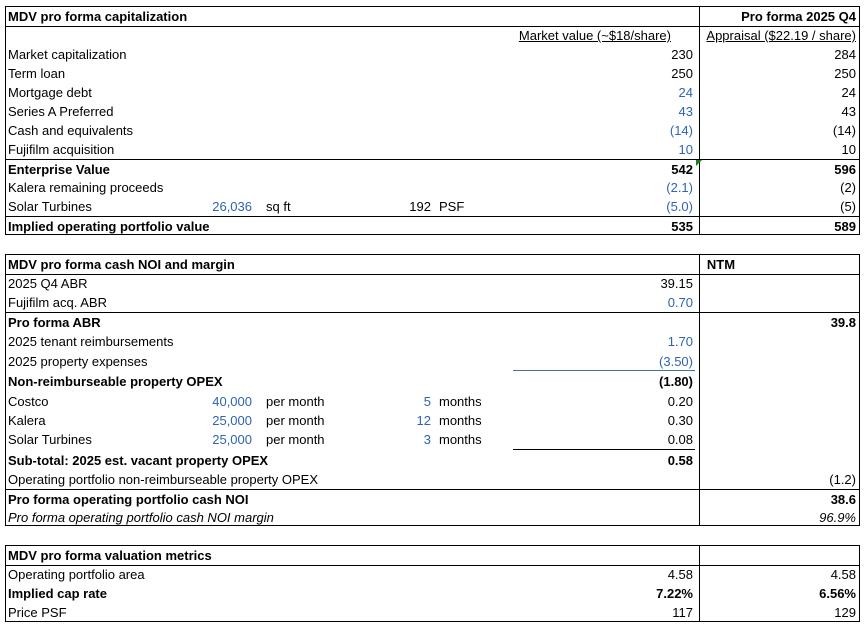 The width and height of the screenshot is (866, 627). Describe the element at coordinates (676, 283) in the screenshot. I see `value-cell: 39.15` at that location.